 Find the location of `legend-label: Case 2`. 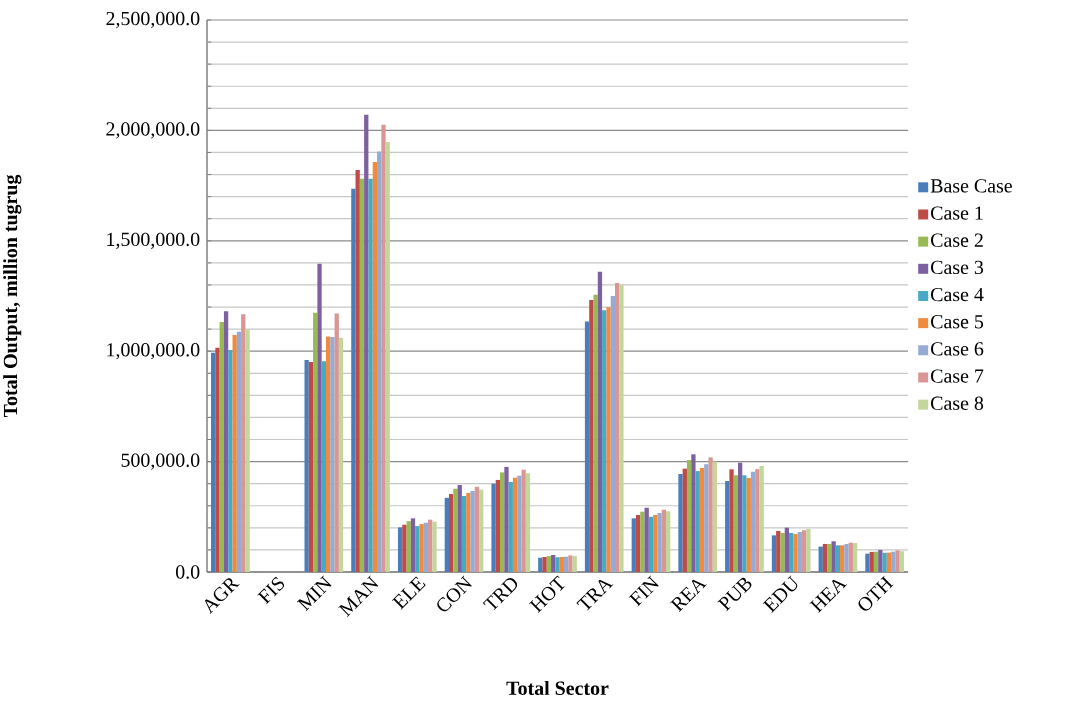

legend-label: Case 2 is located at coordinates (957, 240).